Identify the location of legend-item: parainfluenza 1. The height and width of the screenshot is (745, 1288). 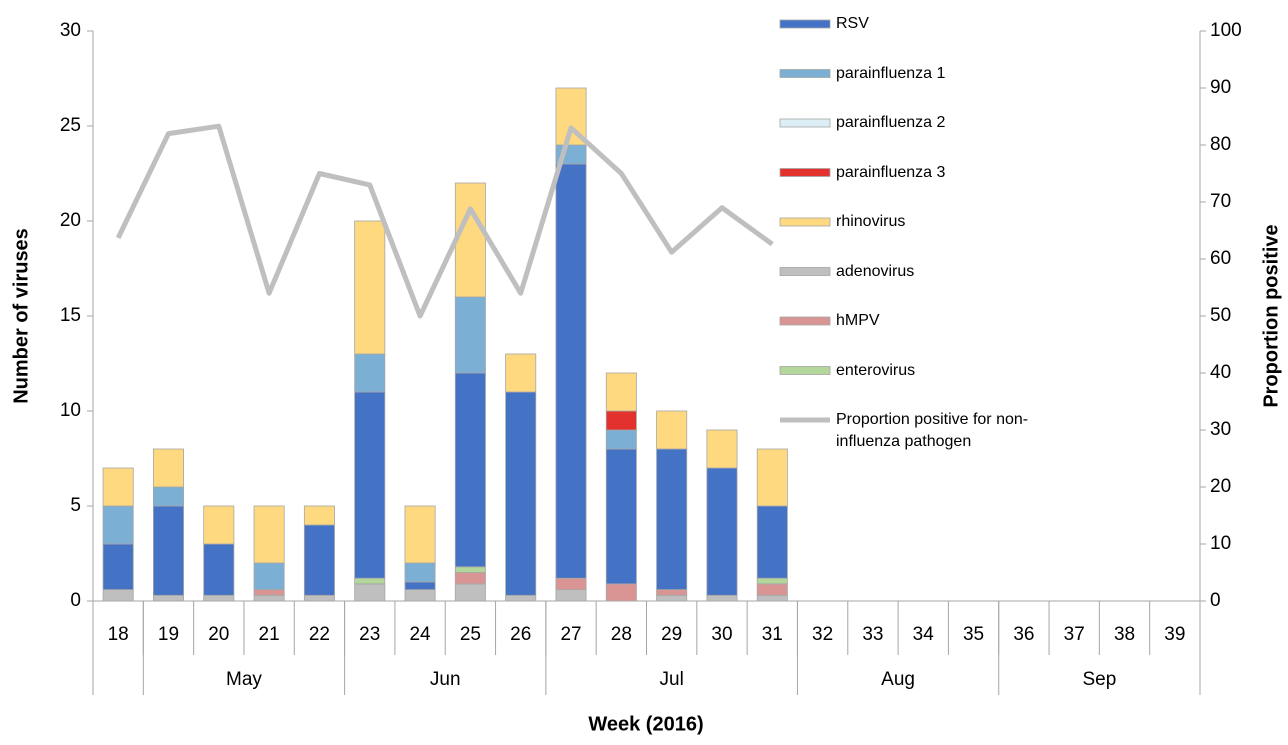
(891, 73).